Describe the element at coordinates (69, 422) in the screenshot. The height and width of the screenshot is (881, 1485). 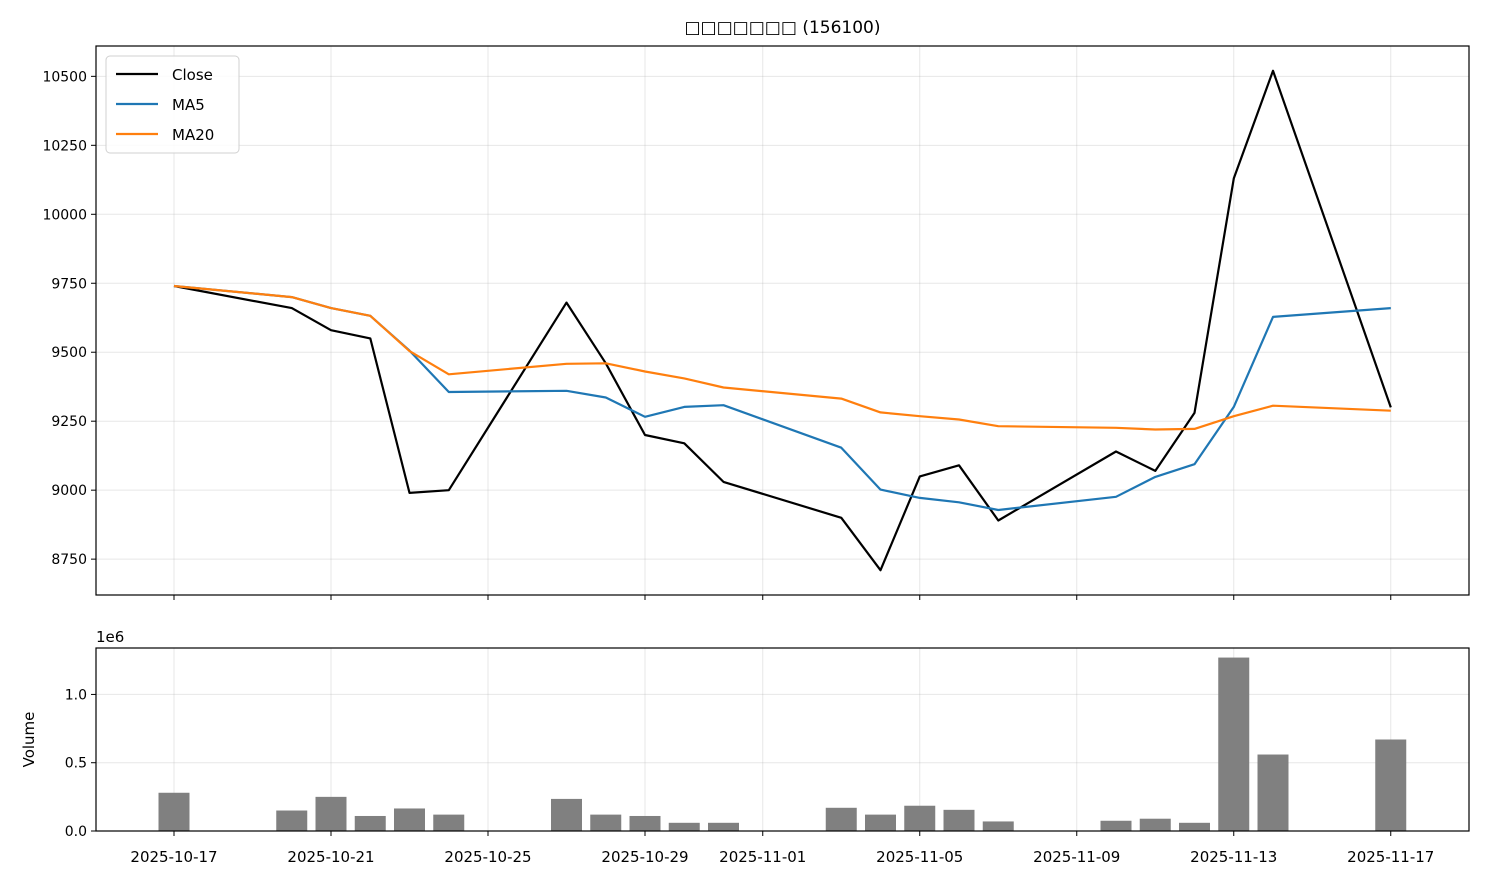
I see `price-y-tick-label: 9250` at that location.